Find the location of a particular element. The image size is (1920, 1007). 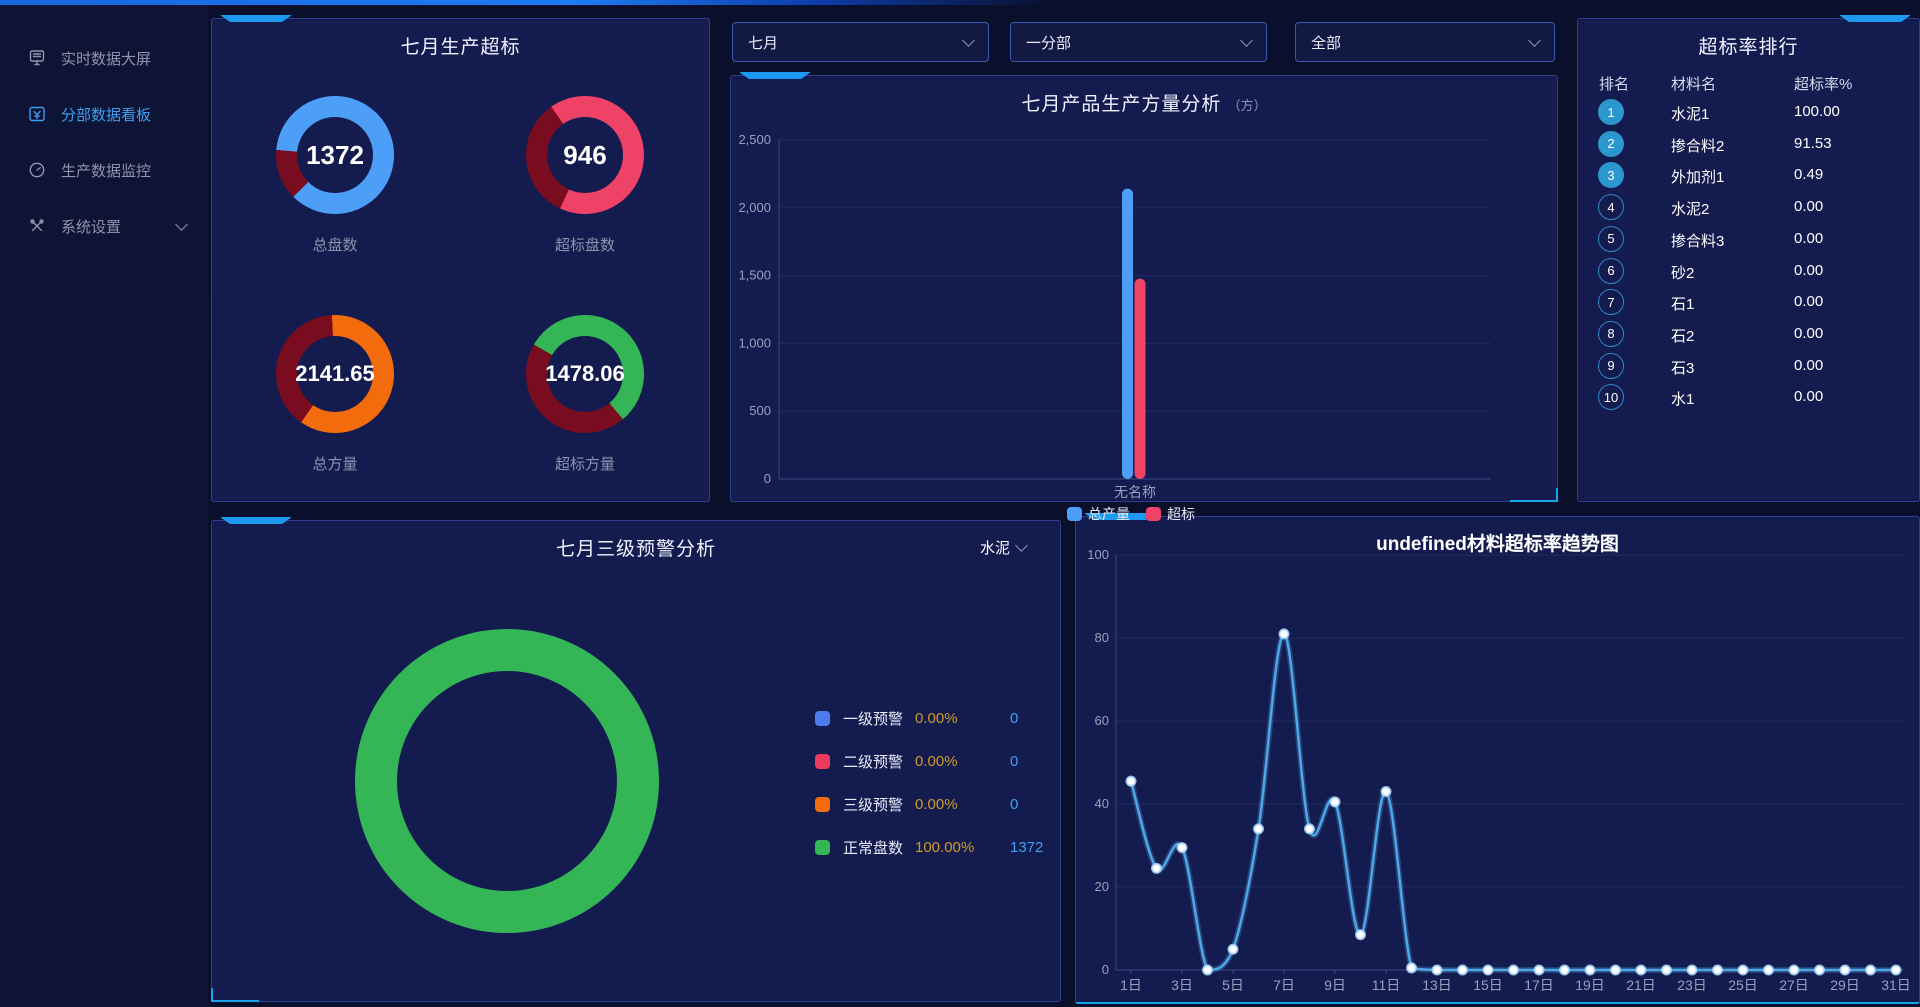

donut-value: 2141.65 is located at coordinates (335, 374).